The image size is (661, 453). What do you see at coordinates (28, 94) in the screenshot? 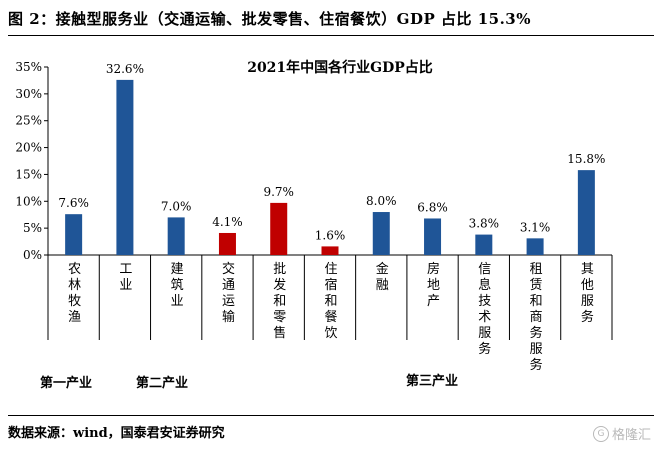
I see `y-tick-label: 30%` at bounding box center [28, 94].